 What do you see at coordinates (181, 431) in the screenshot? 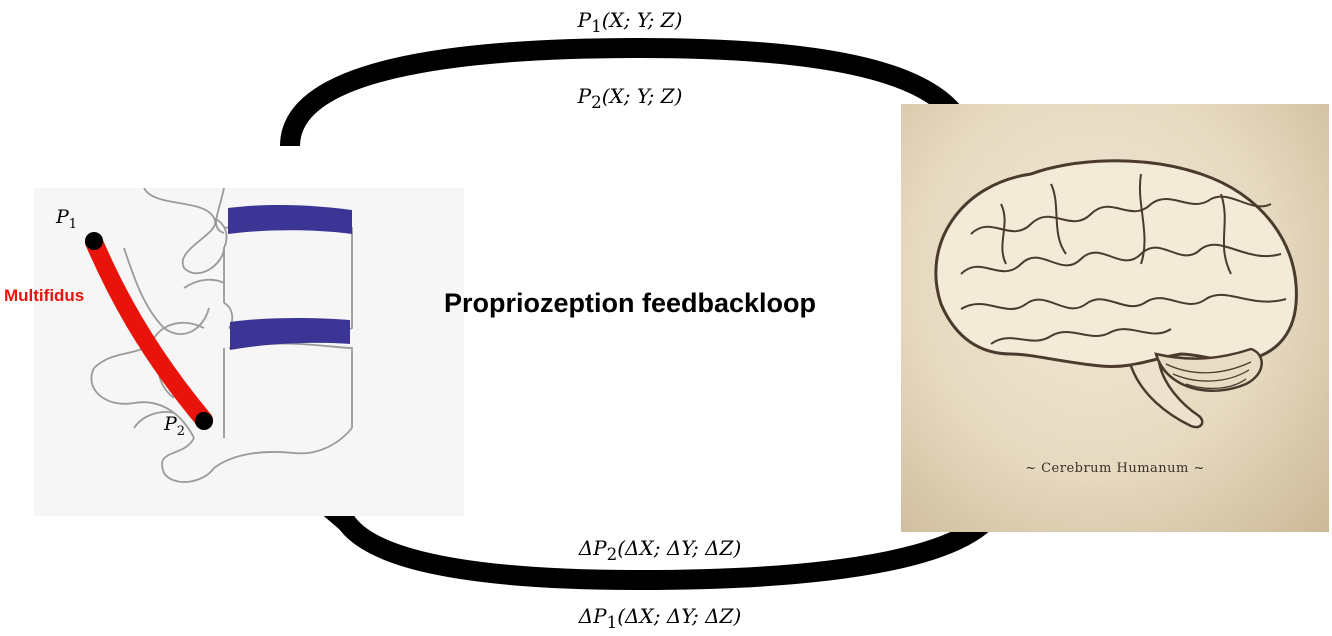
I see `point-p2-sub: 2` at bounding box center [181, 431].